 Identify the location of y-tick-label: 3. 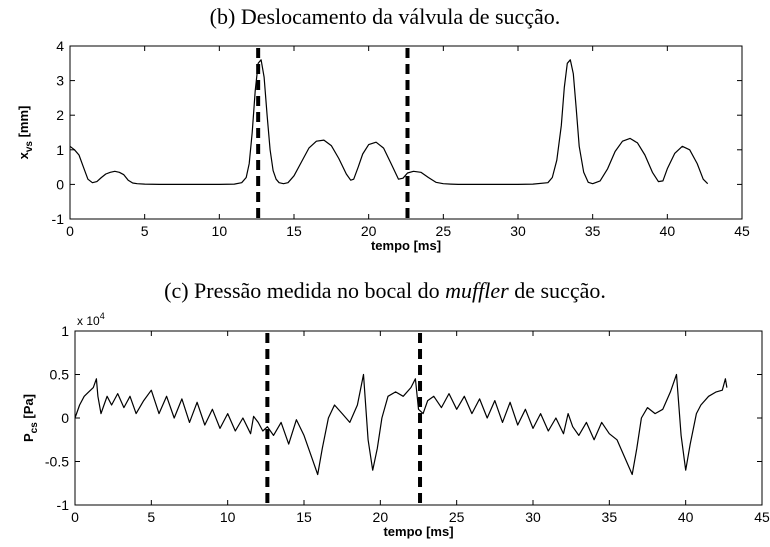
(60, 81).